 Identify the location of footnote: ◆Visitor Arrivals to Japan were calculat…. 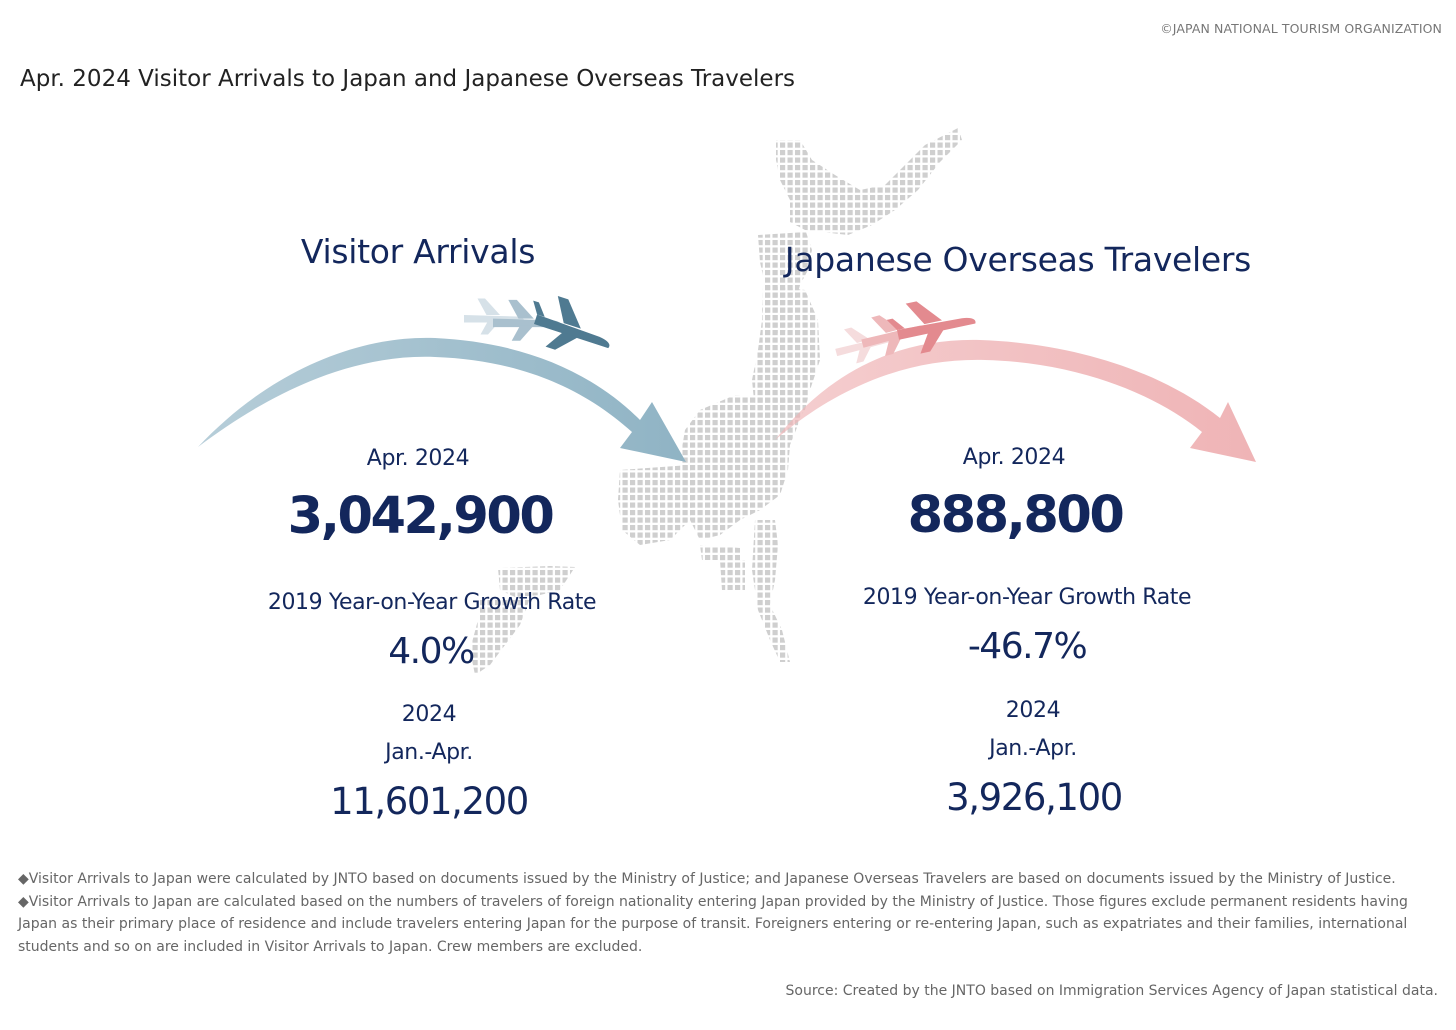
(707, 879).